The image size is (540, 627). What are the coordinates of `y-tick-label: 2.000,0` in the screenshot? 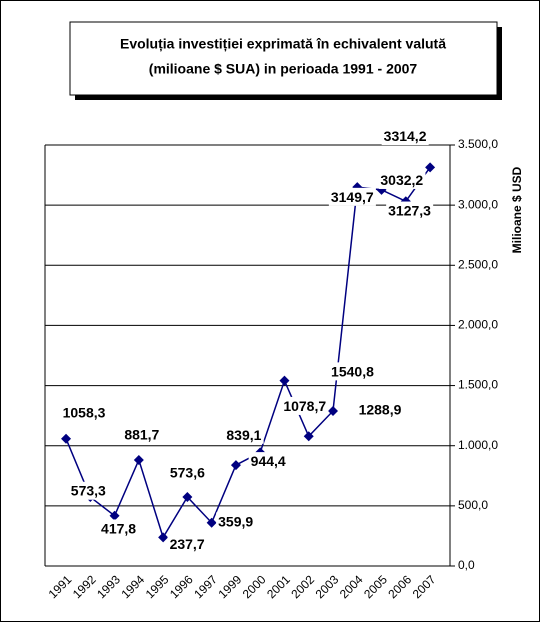 It's located at (478, 325).